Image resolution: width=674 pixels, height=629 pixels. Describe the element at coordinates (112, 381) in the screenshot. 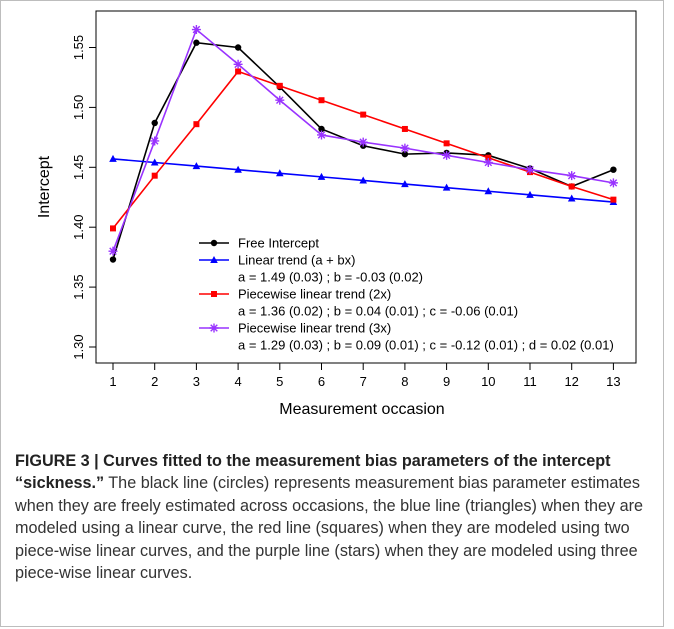

I see `x-tick-label: 1` at that location.